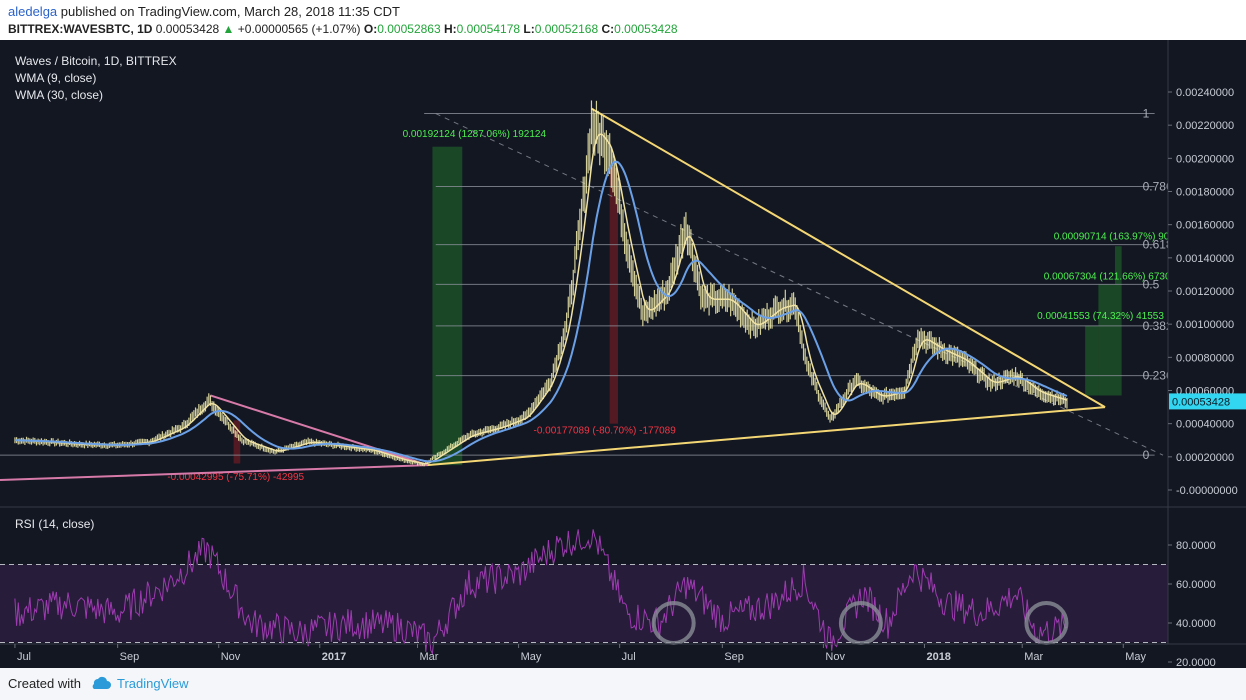 The width and height of the screenshot is (1246, 700). Describe the element at coordinates (450, 29) in the screenshot. I see `high-label: H:` at that location.